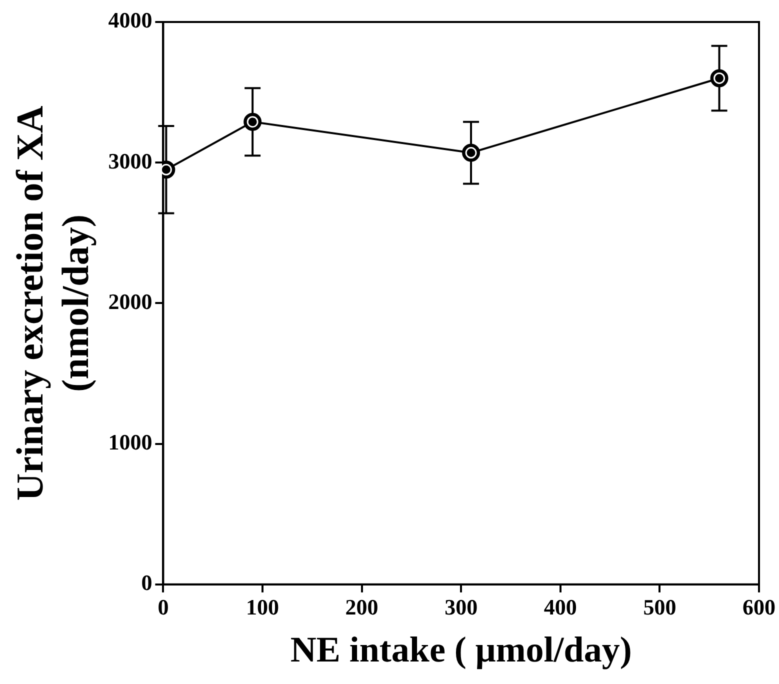  I want to click on y-tick-label: 4000, so click(130, 20).